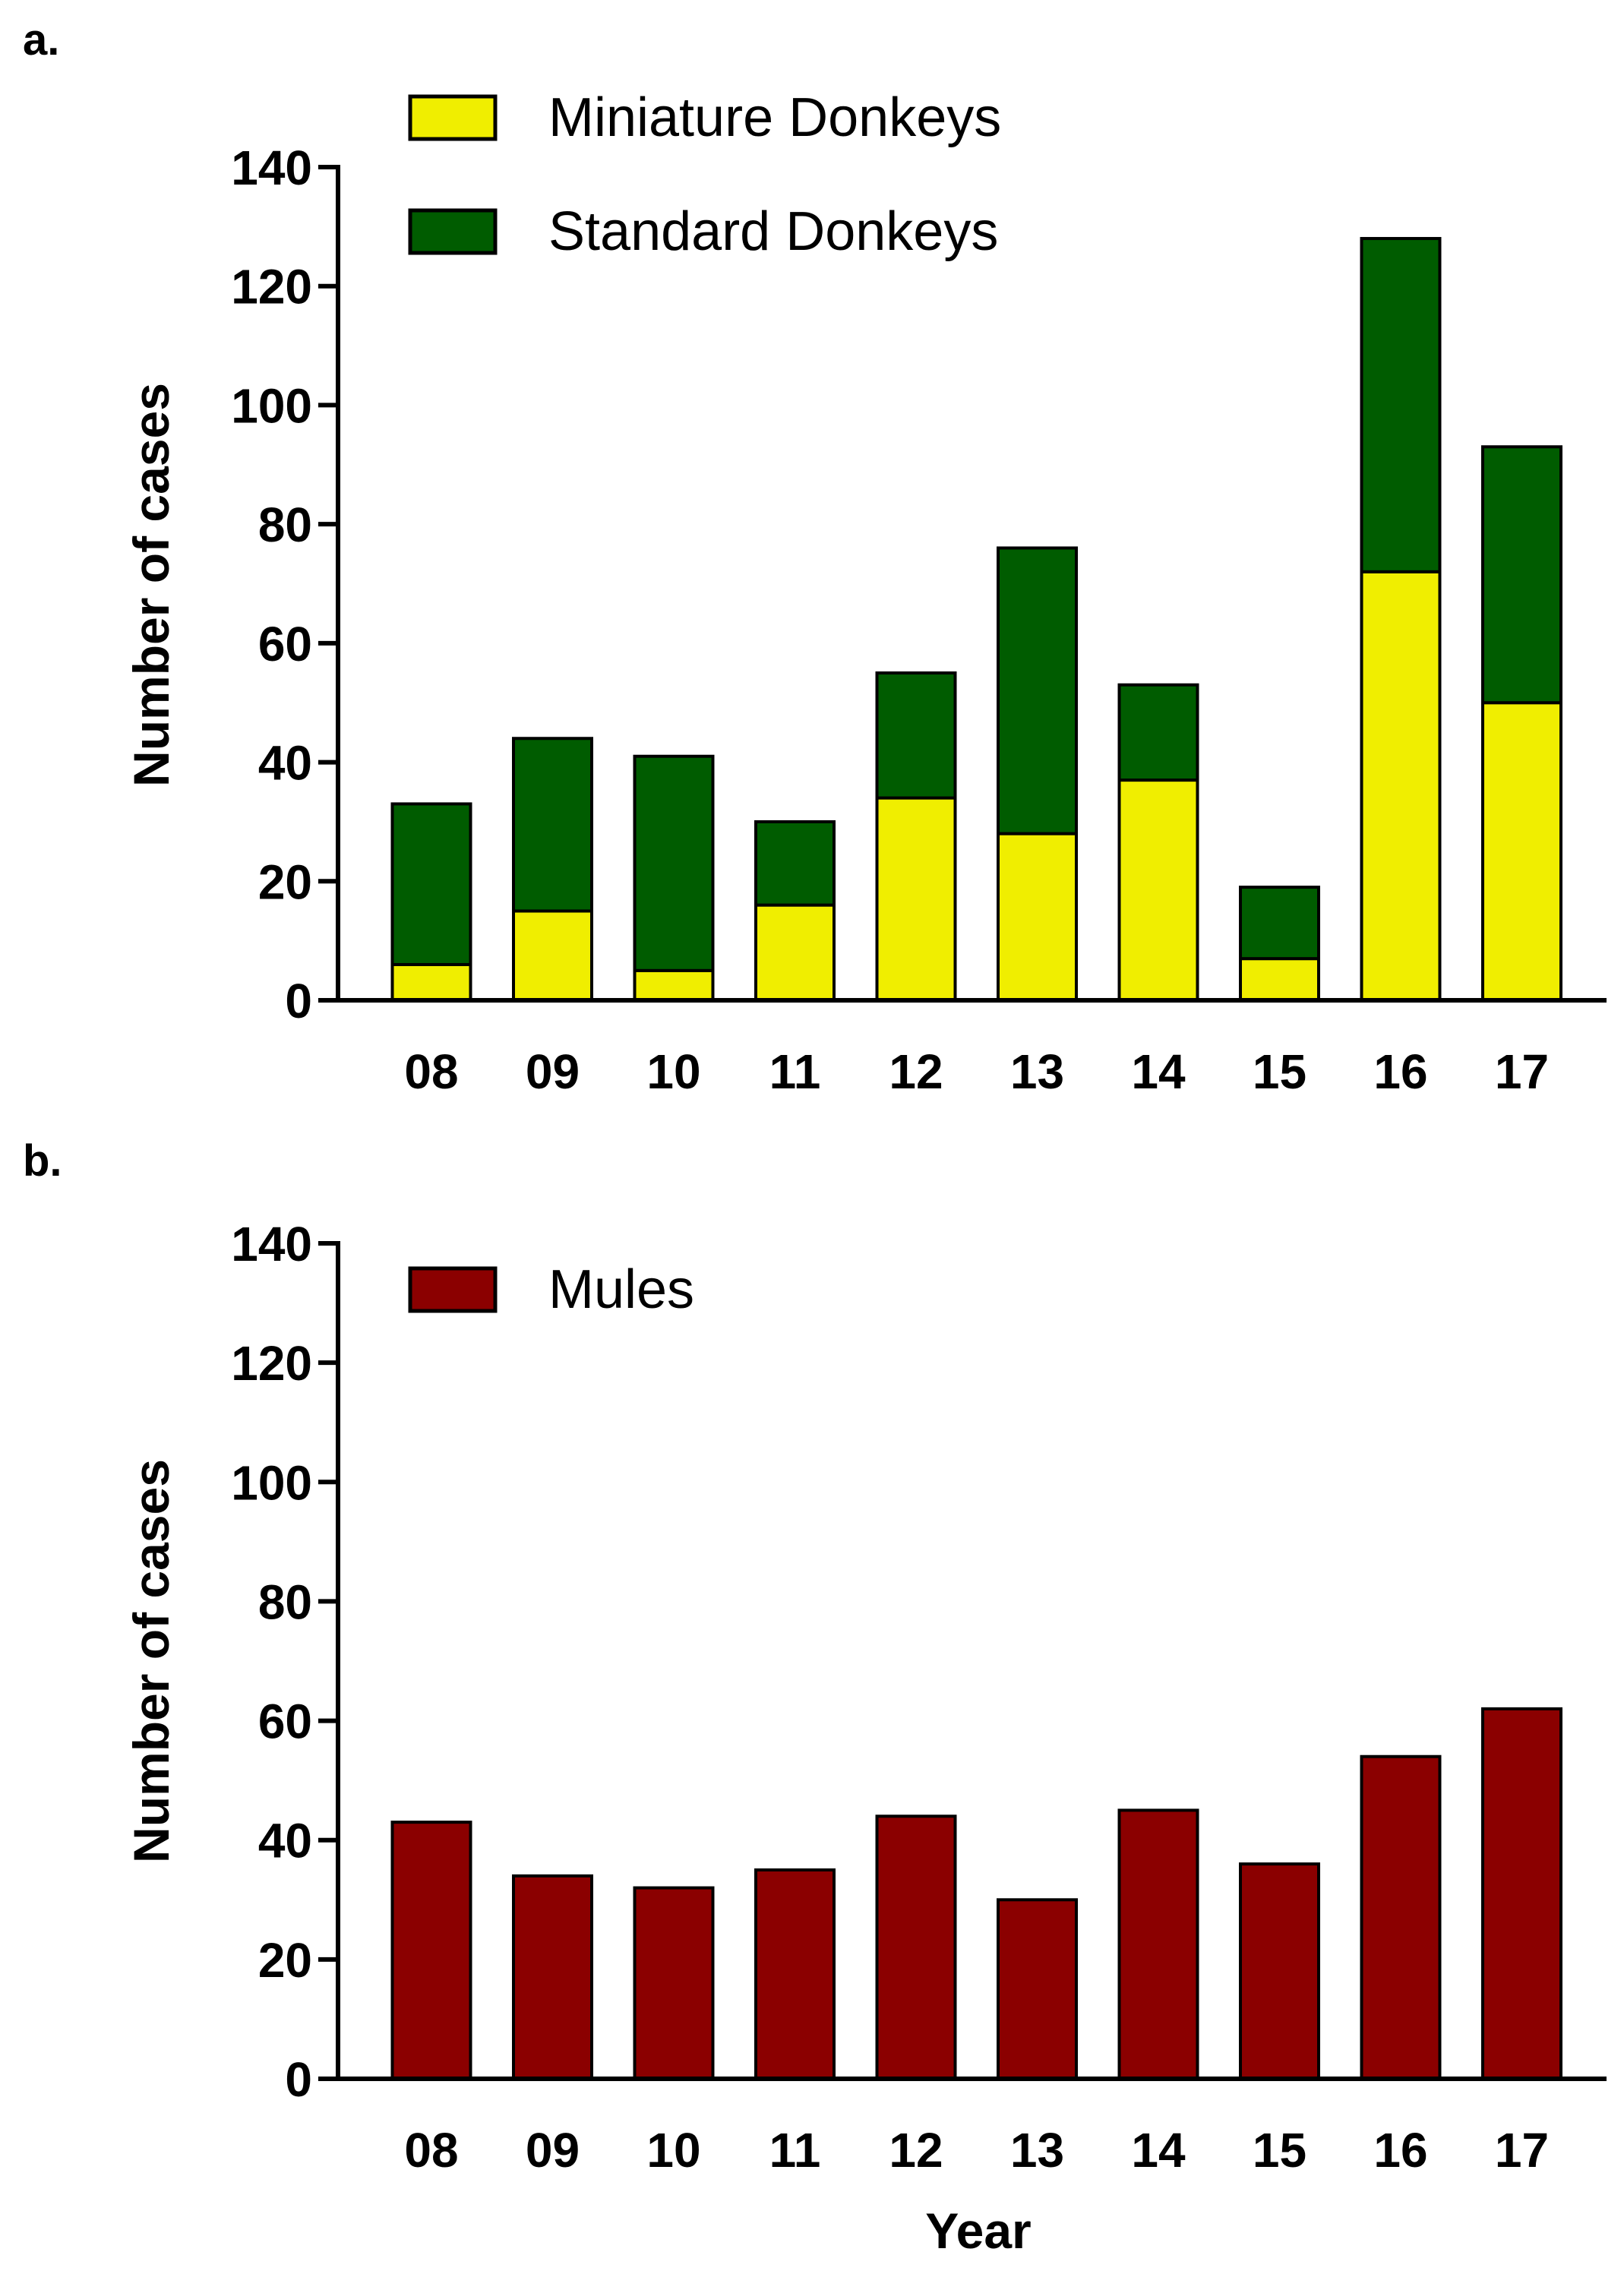 The height and width of the screenshot is (2274, 1624). Describe the element at coordinates (773, 231) in the screenshot. I see `legend-label-standard-donkeys: Standard Donkeys` at that location.